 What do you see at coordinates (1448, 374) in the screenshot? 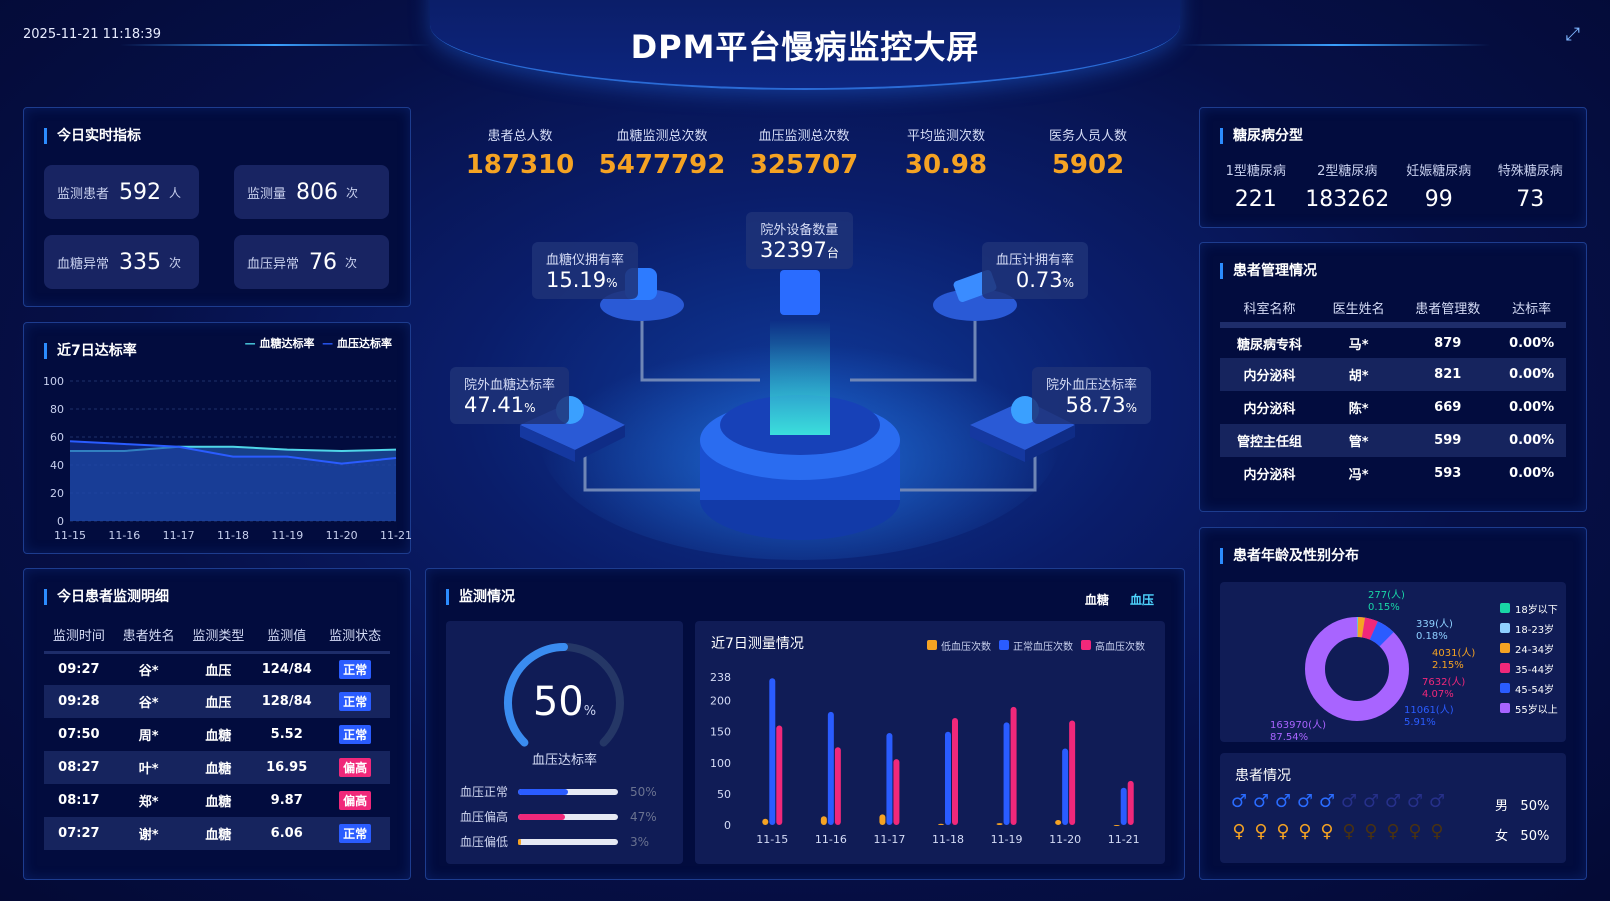
I see `cell: 821` at bounding box center [1448, 374].